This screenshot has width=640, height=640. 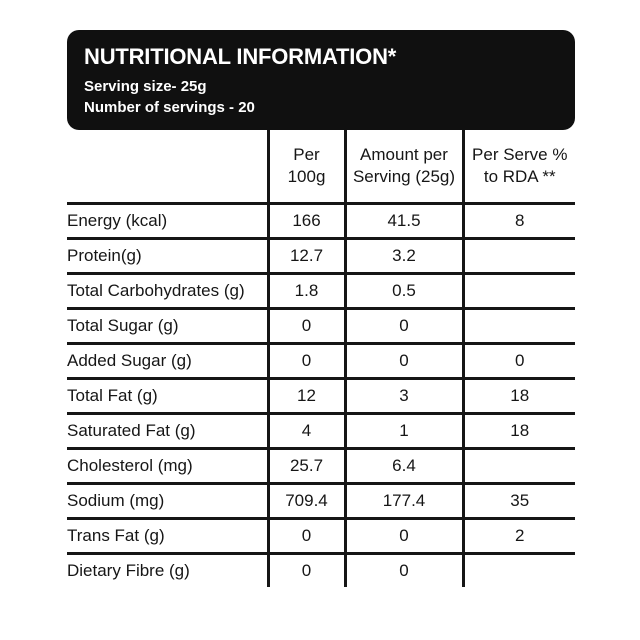 What do you see at coordinates (403, 431) in the screenshot?
I see `value-per-serving: 1` at bounding box center [403, 431].